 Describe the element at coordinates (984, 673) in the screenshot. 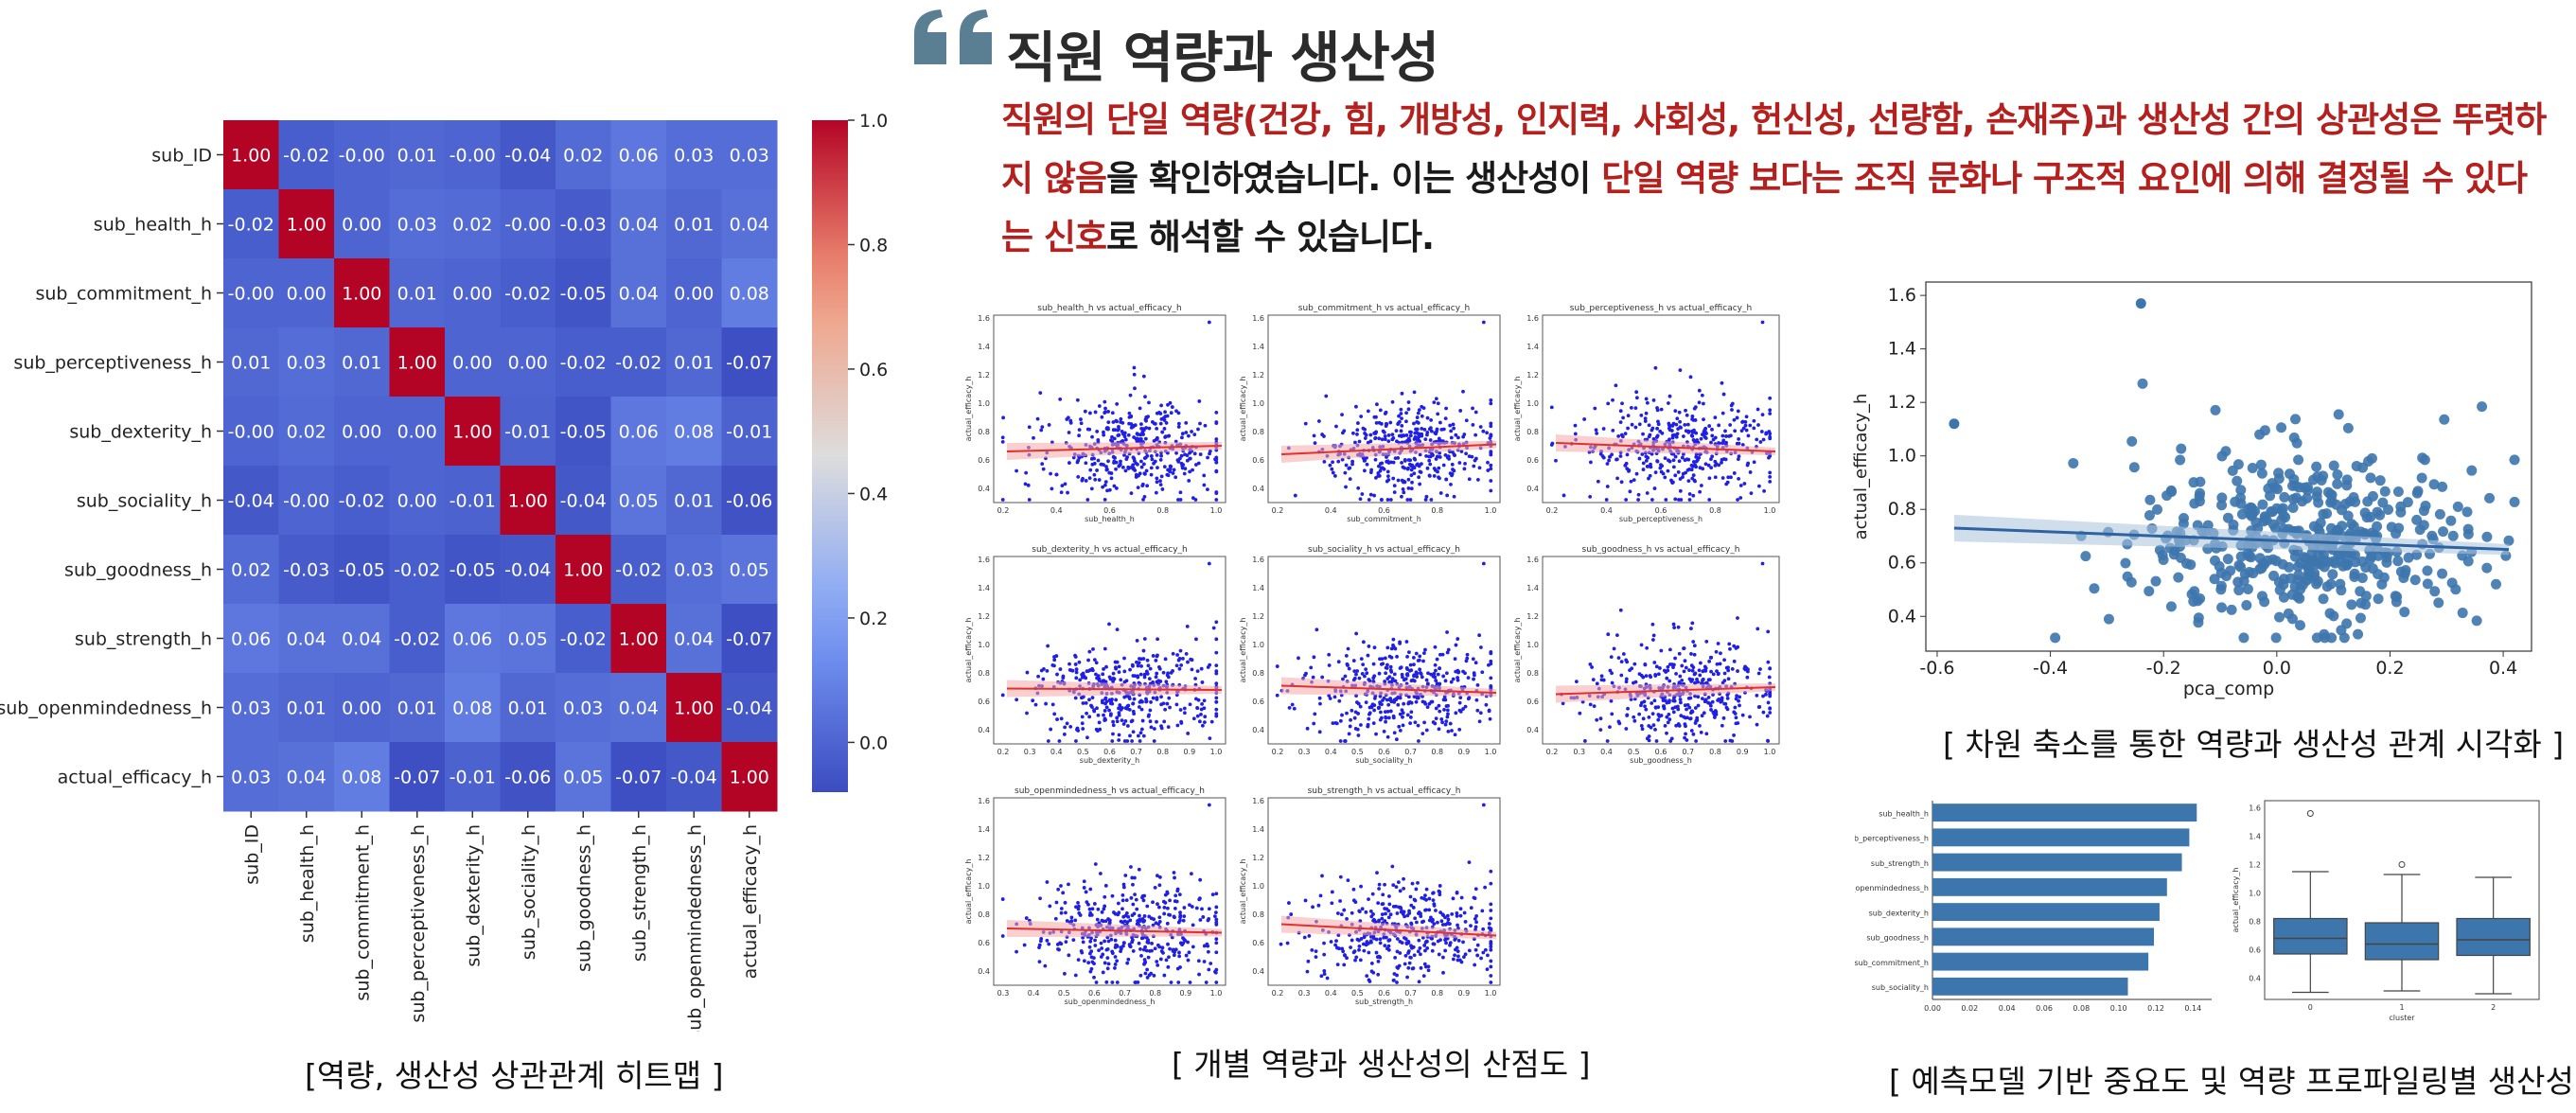

I see `subplot-ytick: 0.8` at that location.